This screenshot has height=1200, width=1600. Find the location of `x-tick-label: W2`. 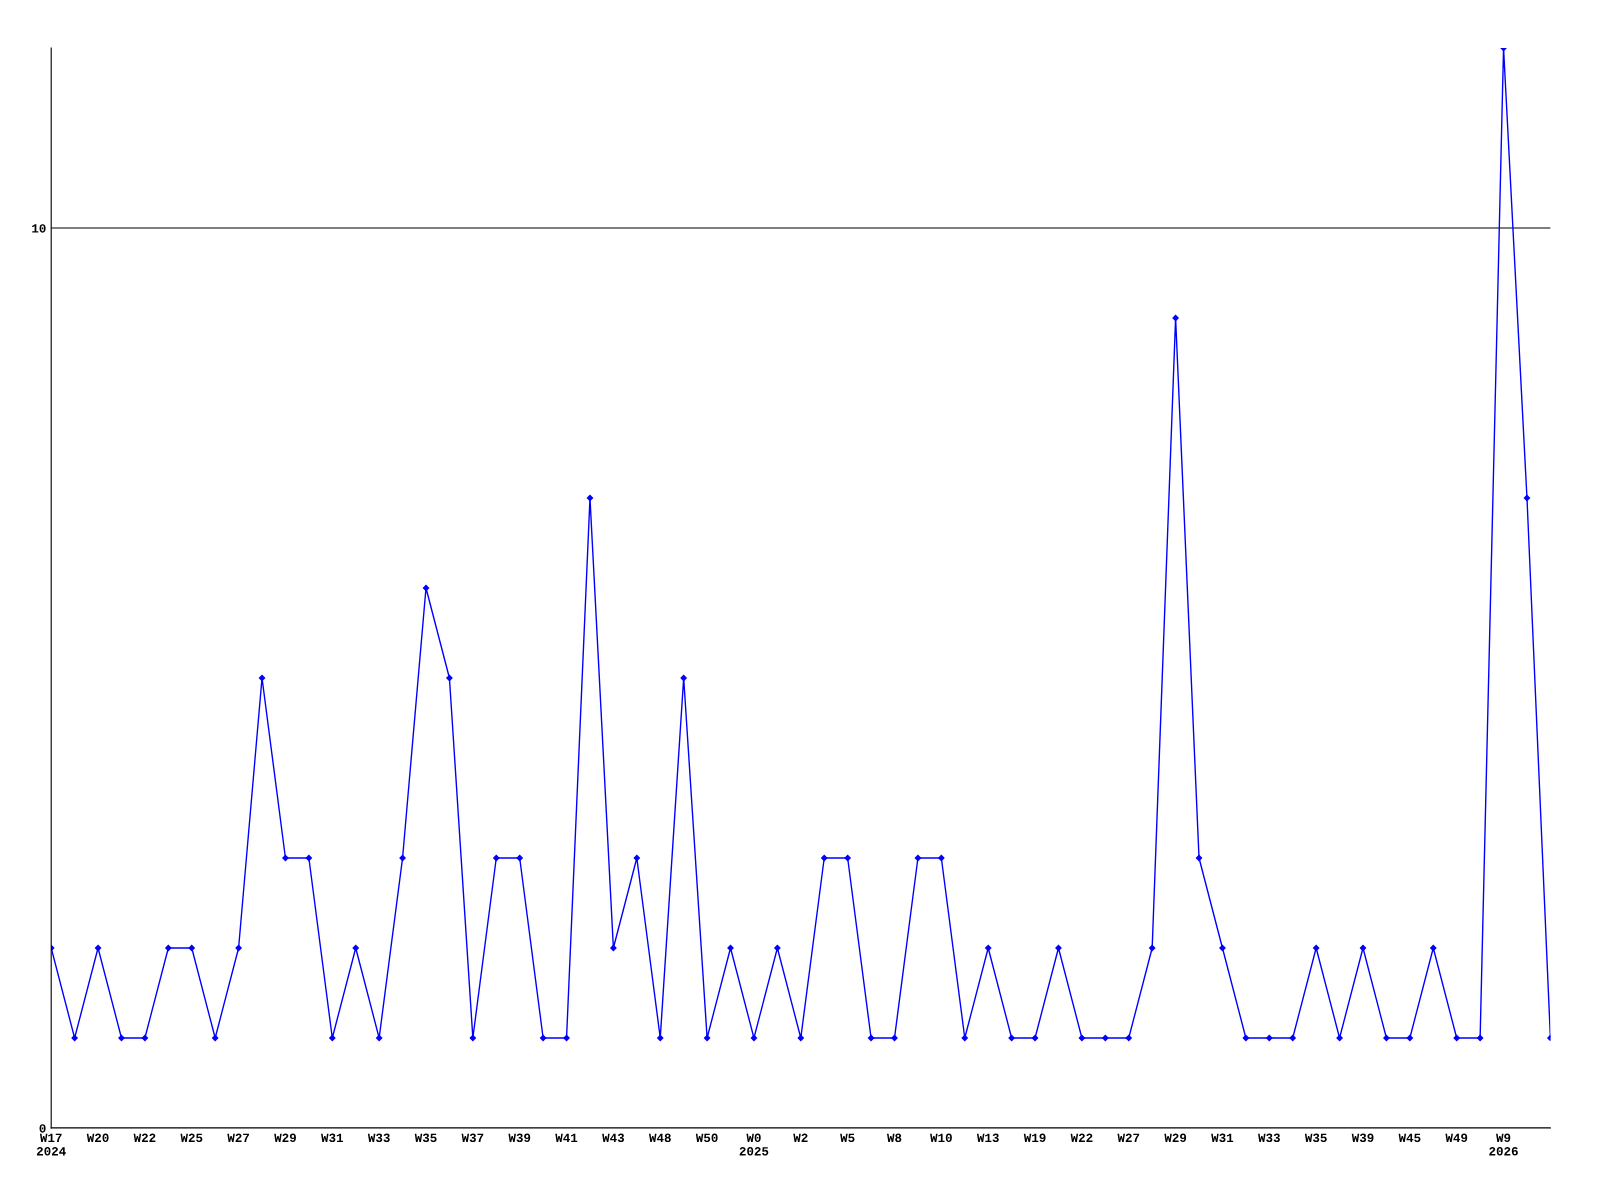

x-tick-label: W2 is located at coordinates (800, 1137).